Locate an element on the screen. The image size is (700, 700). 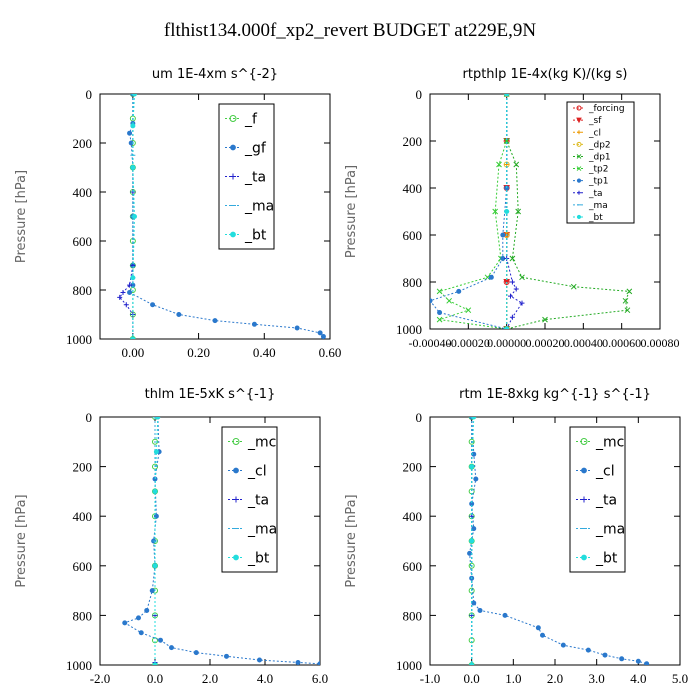
series-tp1 is located at coordinates (470, 211).